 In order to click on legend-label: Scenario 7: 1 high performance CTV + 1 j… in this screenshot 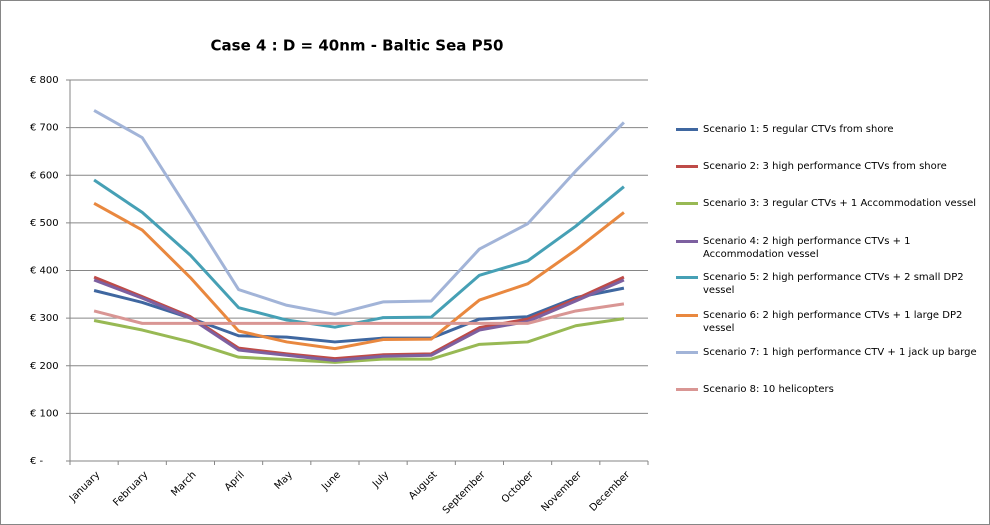, I will do `click(840, 352)`.